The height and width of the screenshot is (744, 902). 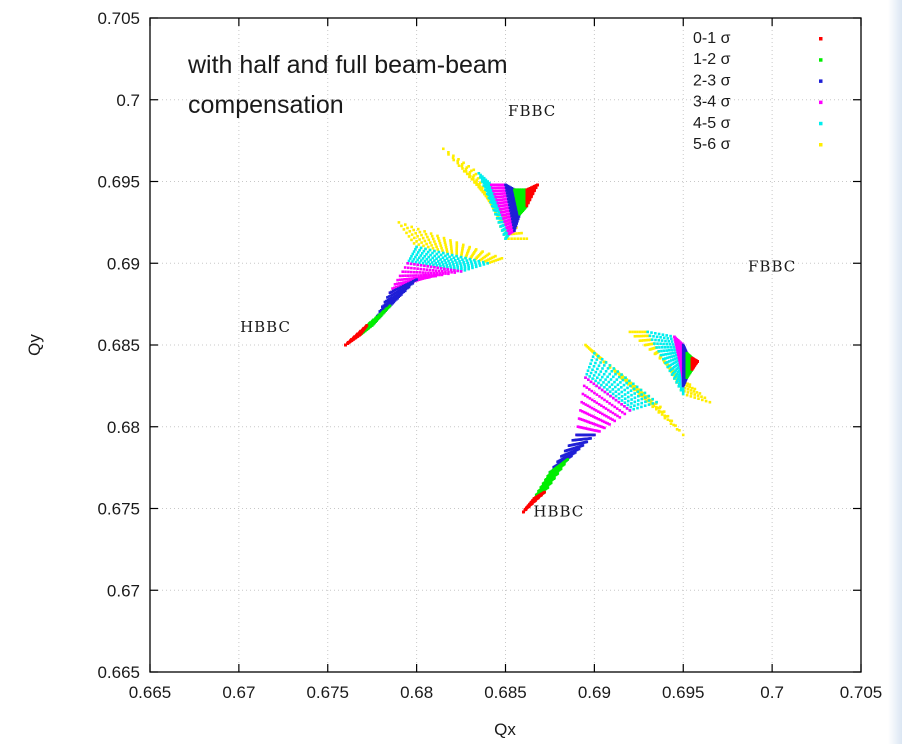 What do you see at coordinates (327, 692) in the screenshot?
I see `x-tick-label: 0.675` at bounding box center [327, 692].